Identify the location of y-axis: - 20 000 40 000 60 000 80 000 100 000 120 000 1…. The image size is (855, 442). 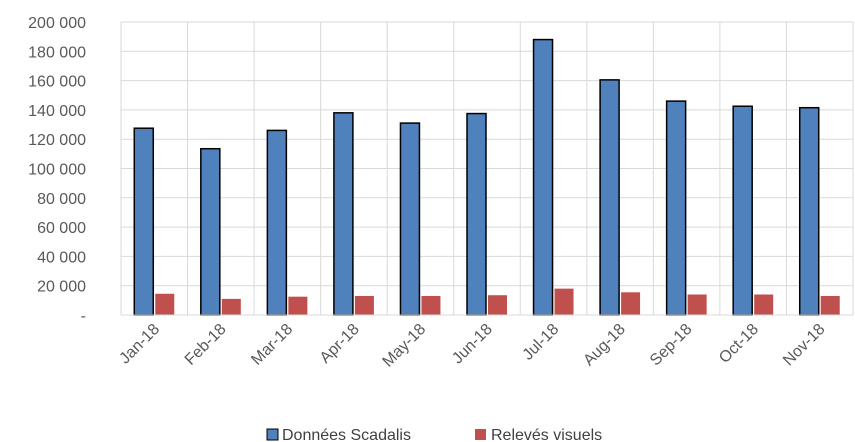
(57, 170).